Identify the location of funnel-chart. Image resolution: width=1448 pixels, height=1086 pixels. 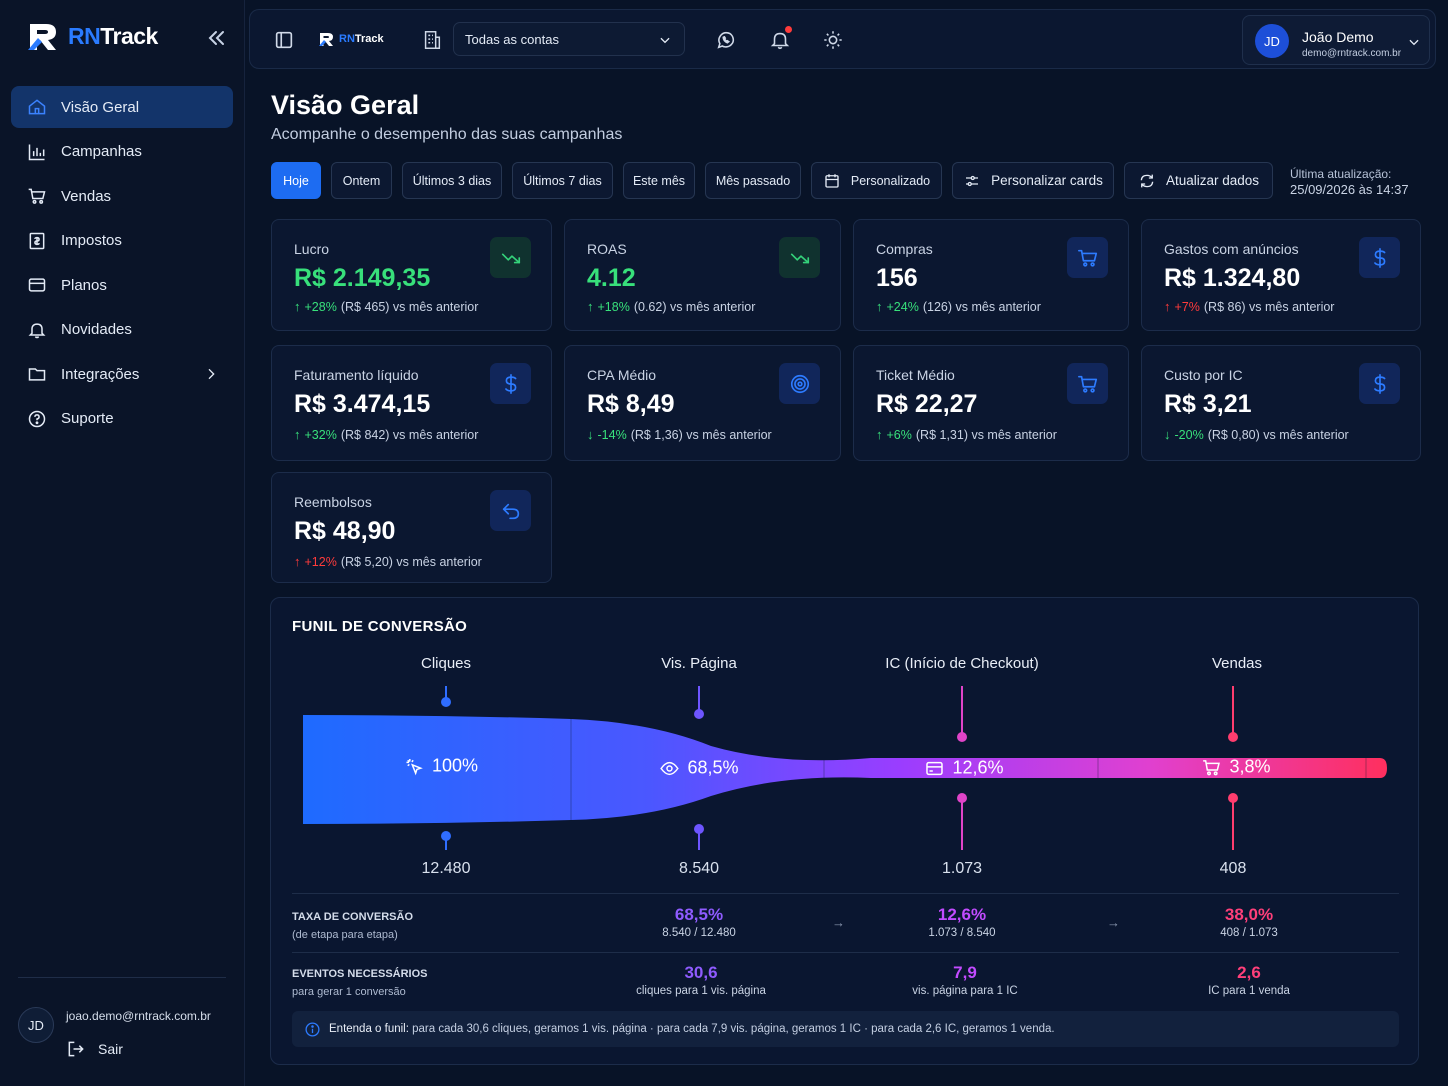
(845, 768).